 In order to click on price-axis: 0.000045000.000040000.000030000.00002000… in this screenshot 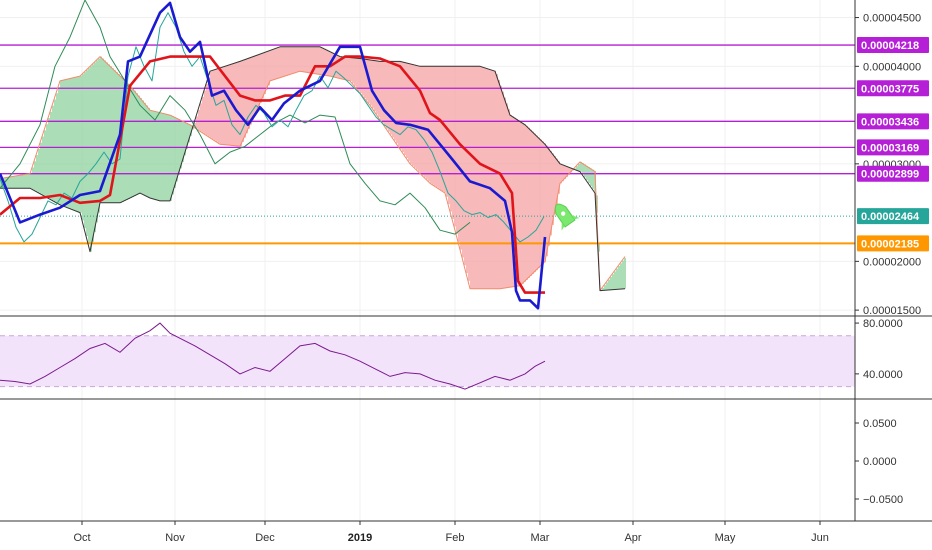, I will do `click(888, 259)`.